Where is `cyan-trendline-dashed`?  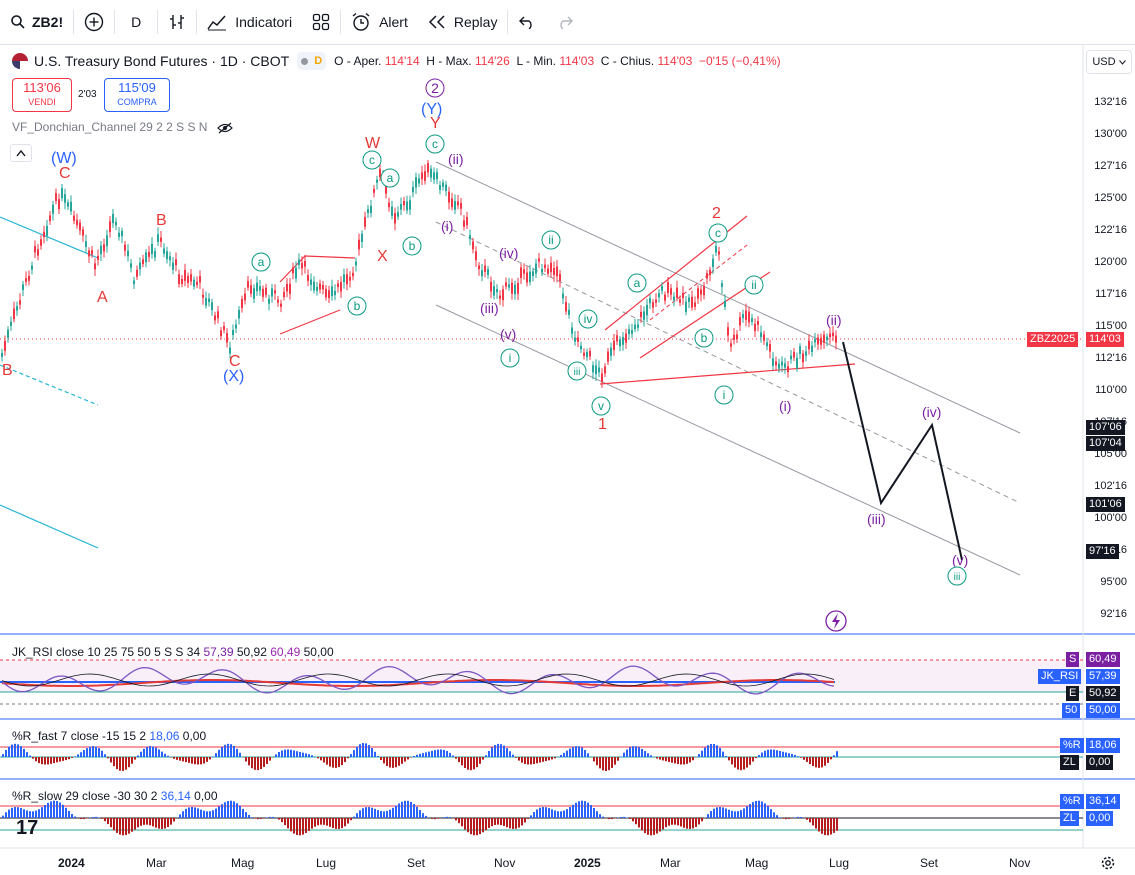 cyan-trendline-dashed is located at coordinates (49, 385).